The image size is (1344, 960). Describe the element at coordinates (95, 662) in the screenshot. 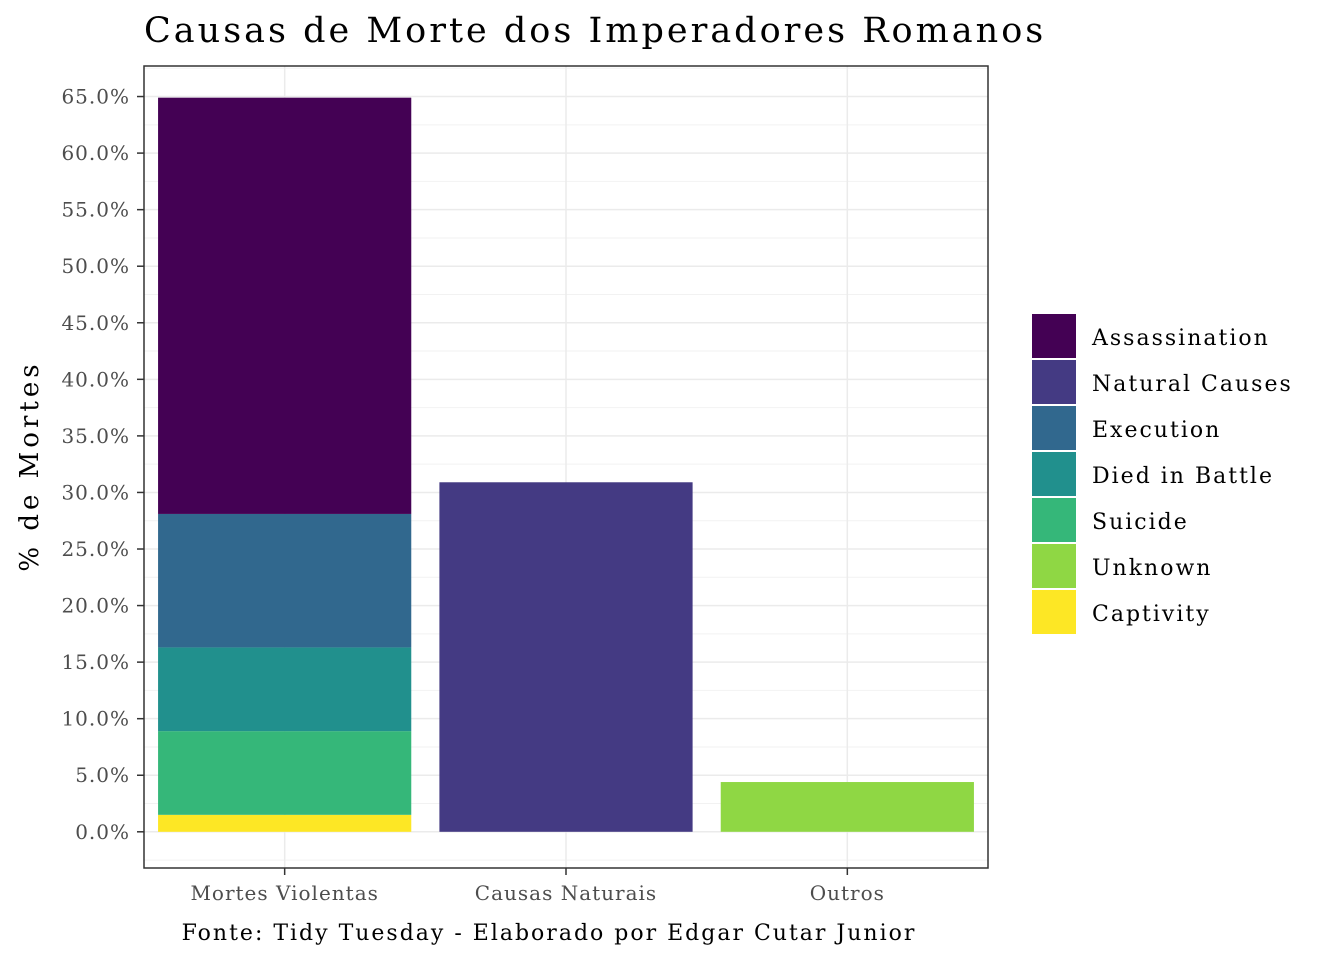

I see `y-tick-label: 15.0%` at that location.